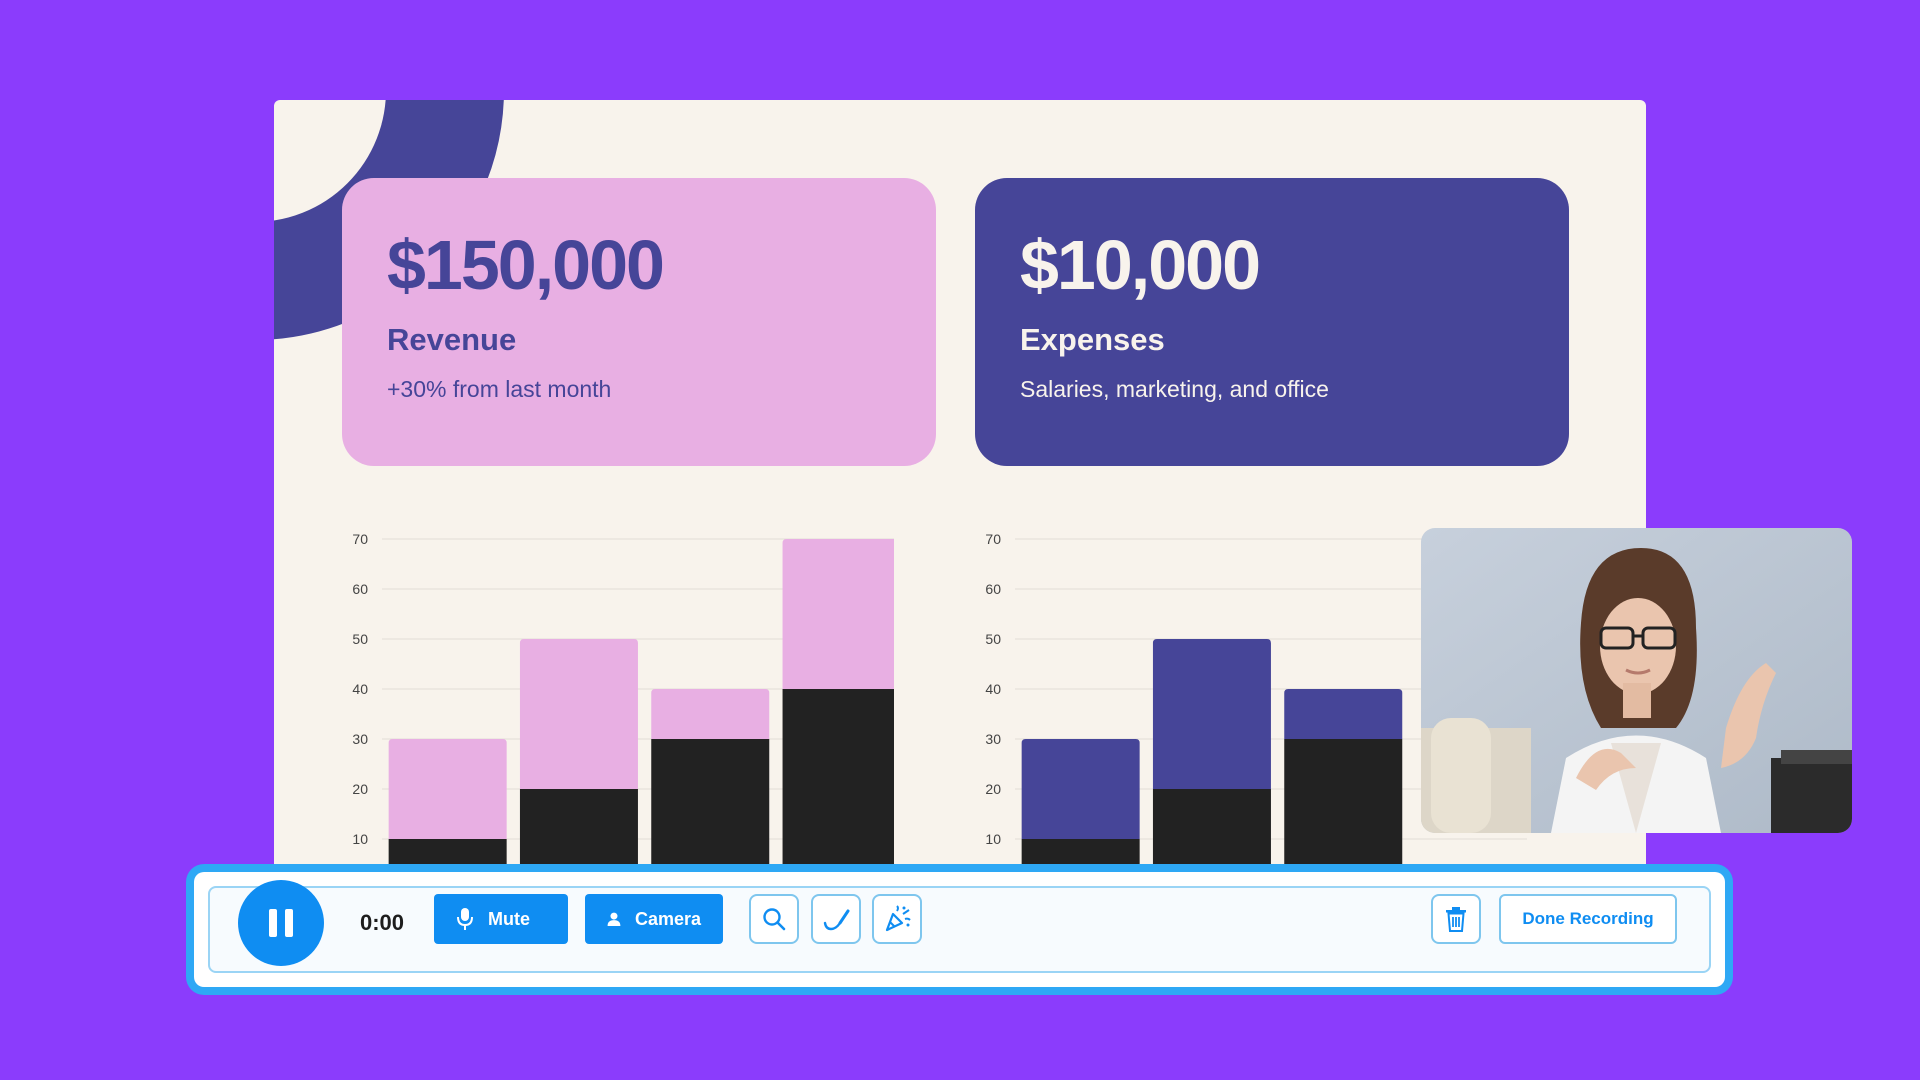  Describe the element at coordinates (382, 922) in the screenshot. I see `recording-timer: 0:00` at that location.